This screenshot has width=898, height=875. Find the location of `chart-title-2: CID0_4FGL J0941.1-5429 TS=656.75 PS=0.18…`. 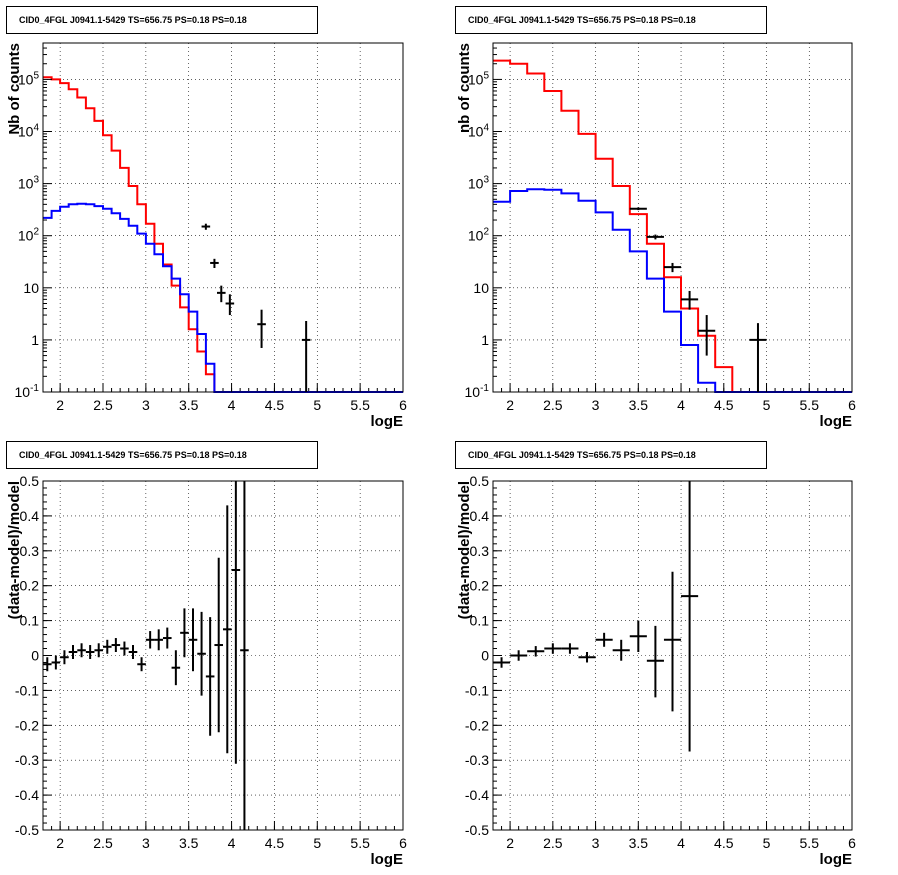

chart-title-2: CID0_4FGL J0941.1-5429 TS=656.75 PS=0.18… is located at coordinates (611, 20).